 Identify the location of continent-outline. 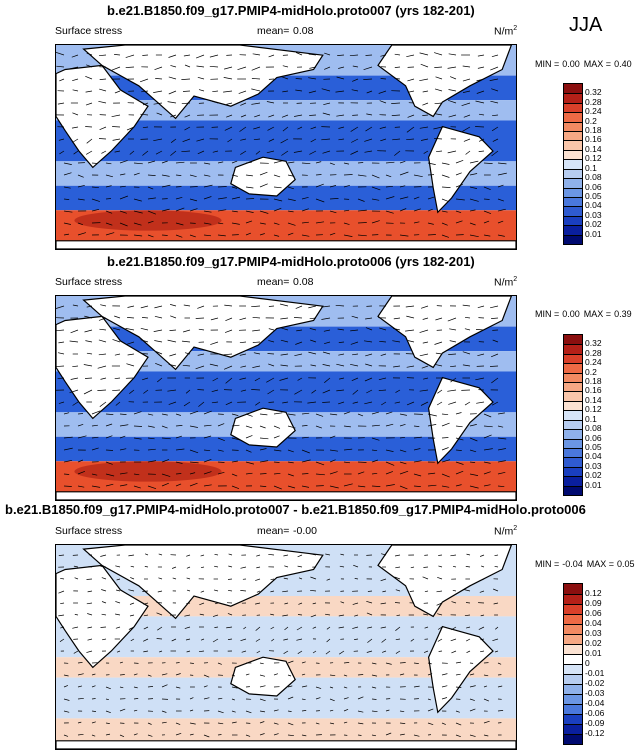
(203, 82).